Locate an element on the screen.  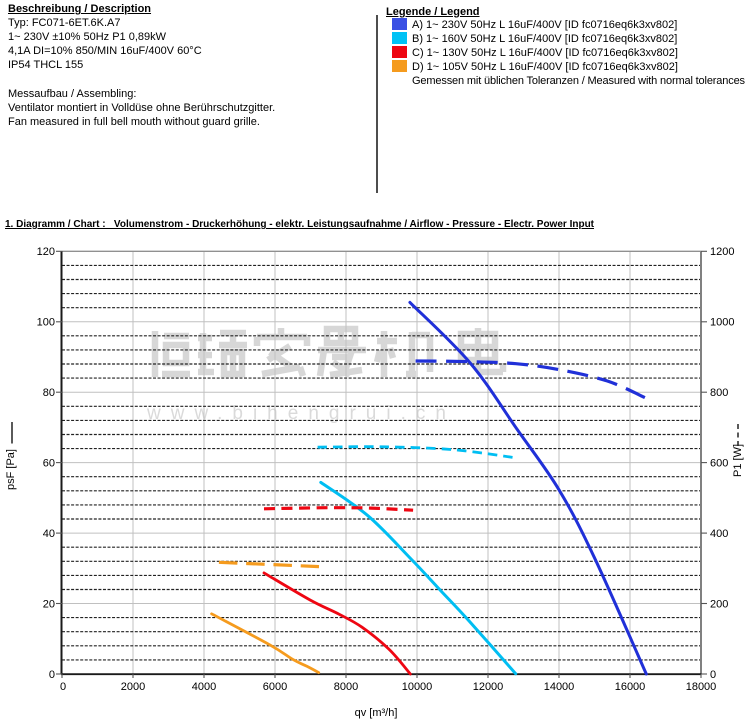
svg-text: 10000 is located at coordinates (417, 687).